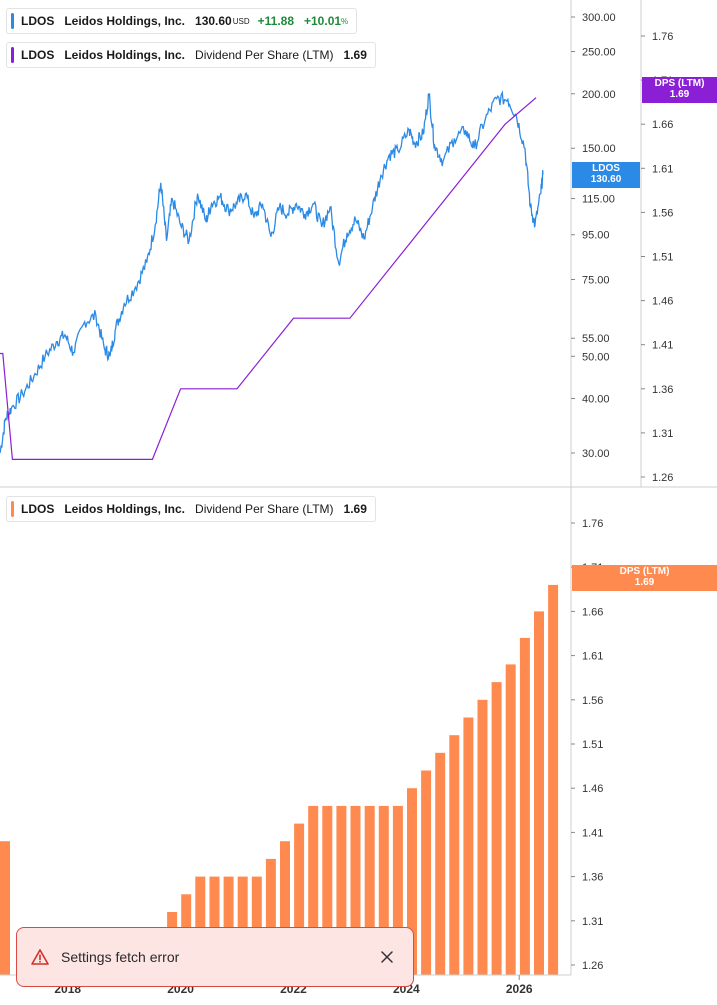 The image size is (717, 1005). Describe the element at coordinates (644, 571) in the screenshot. I see `dps-bottom-tag-title: DPS (LTM)` at that location.